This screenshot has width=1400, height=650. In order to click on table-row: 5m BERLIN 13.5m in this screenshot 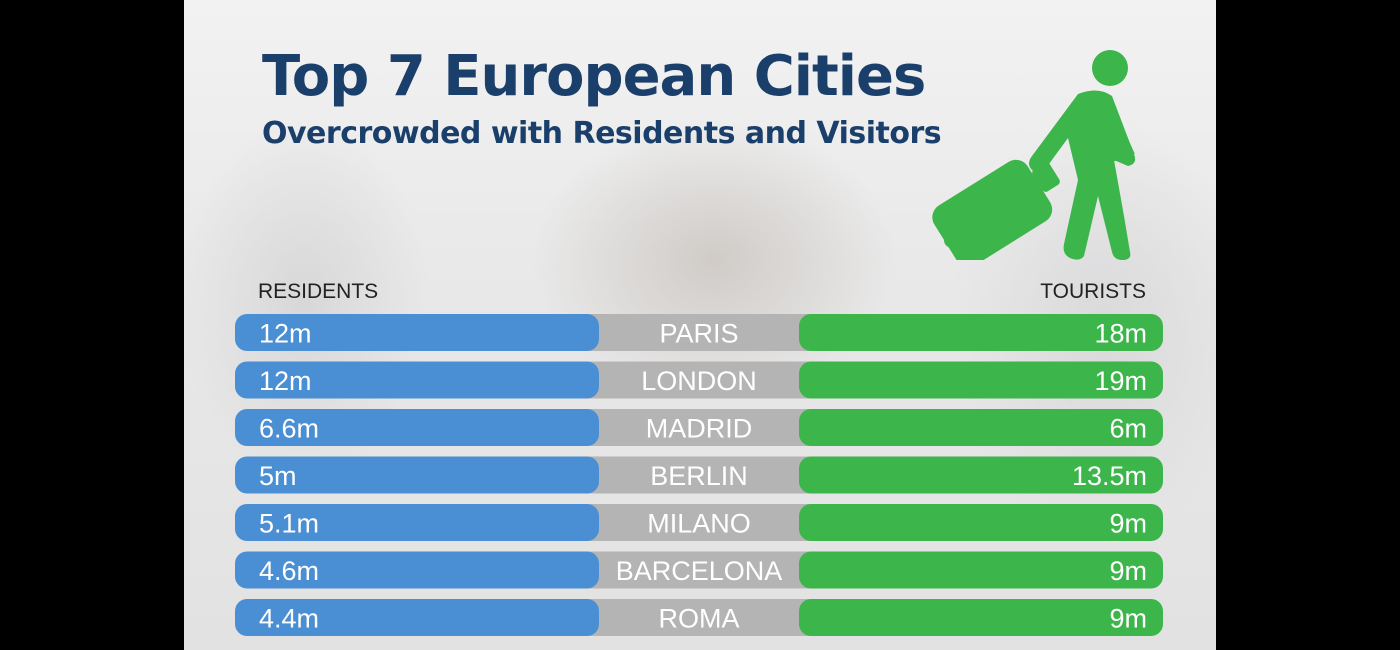, I will do `click(699, 475)`.